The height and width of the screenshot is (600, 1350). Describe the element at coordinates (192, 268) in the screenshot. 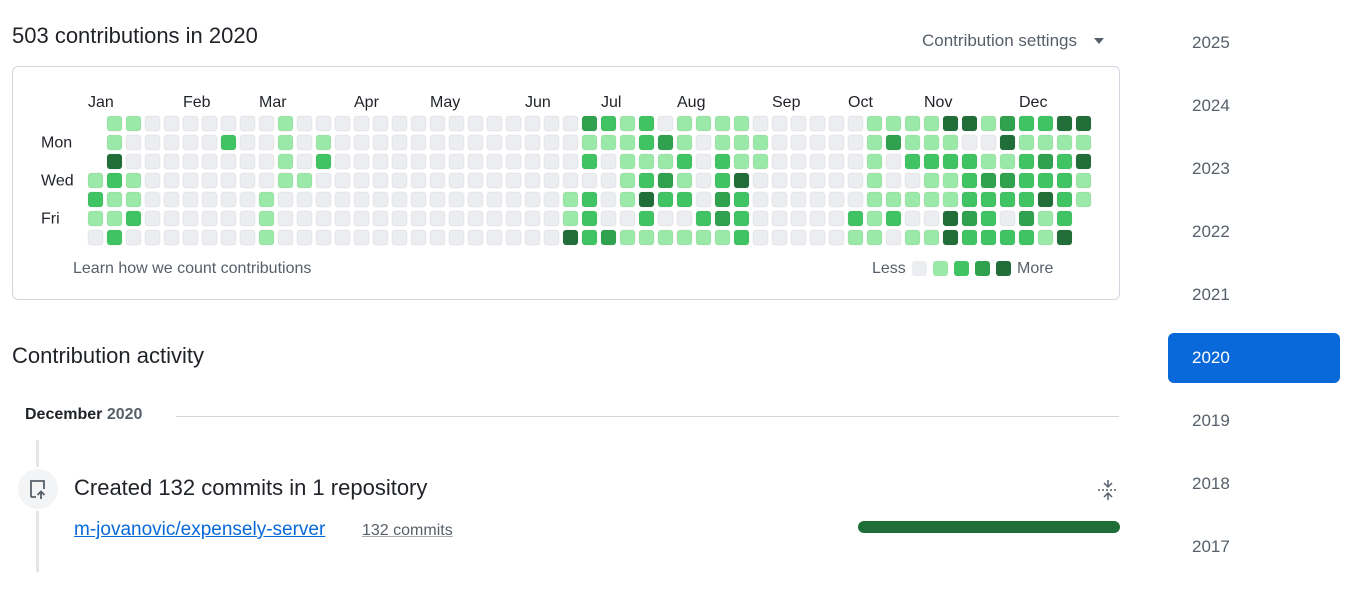

I see `learn-link: Learn how we count contributions` at that location.